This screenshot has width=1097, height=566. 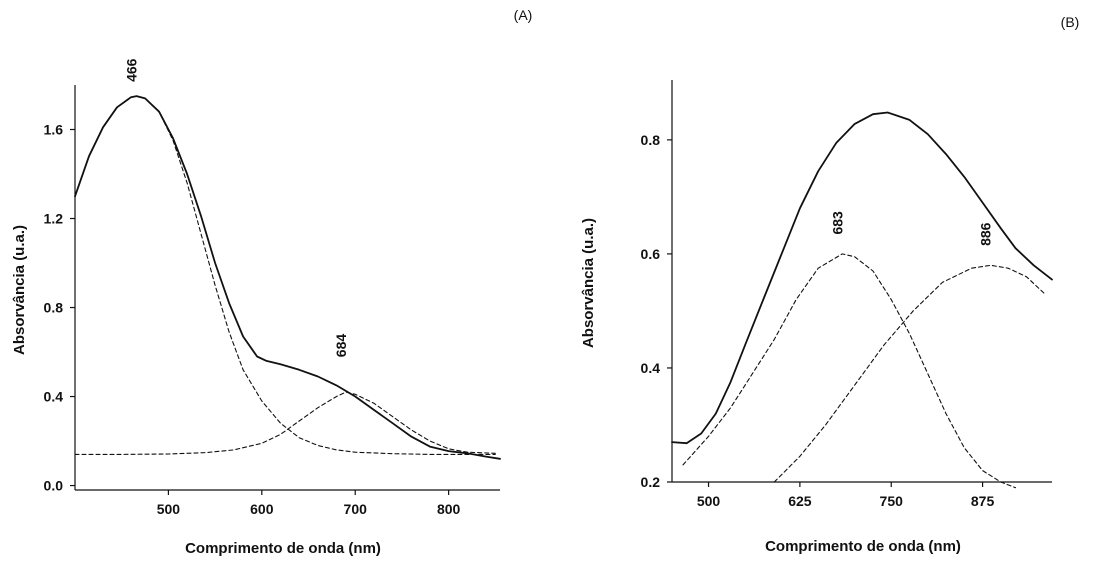 What do you see at coordinates (54, 130) in the screenshot?
I see `y-tick-label: 1.6` at bounding box center [54, 130].